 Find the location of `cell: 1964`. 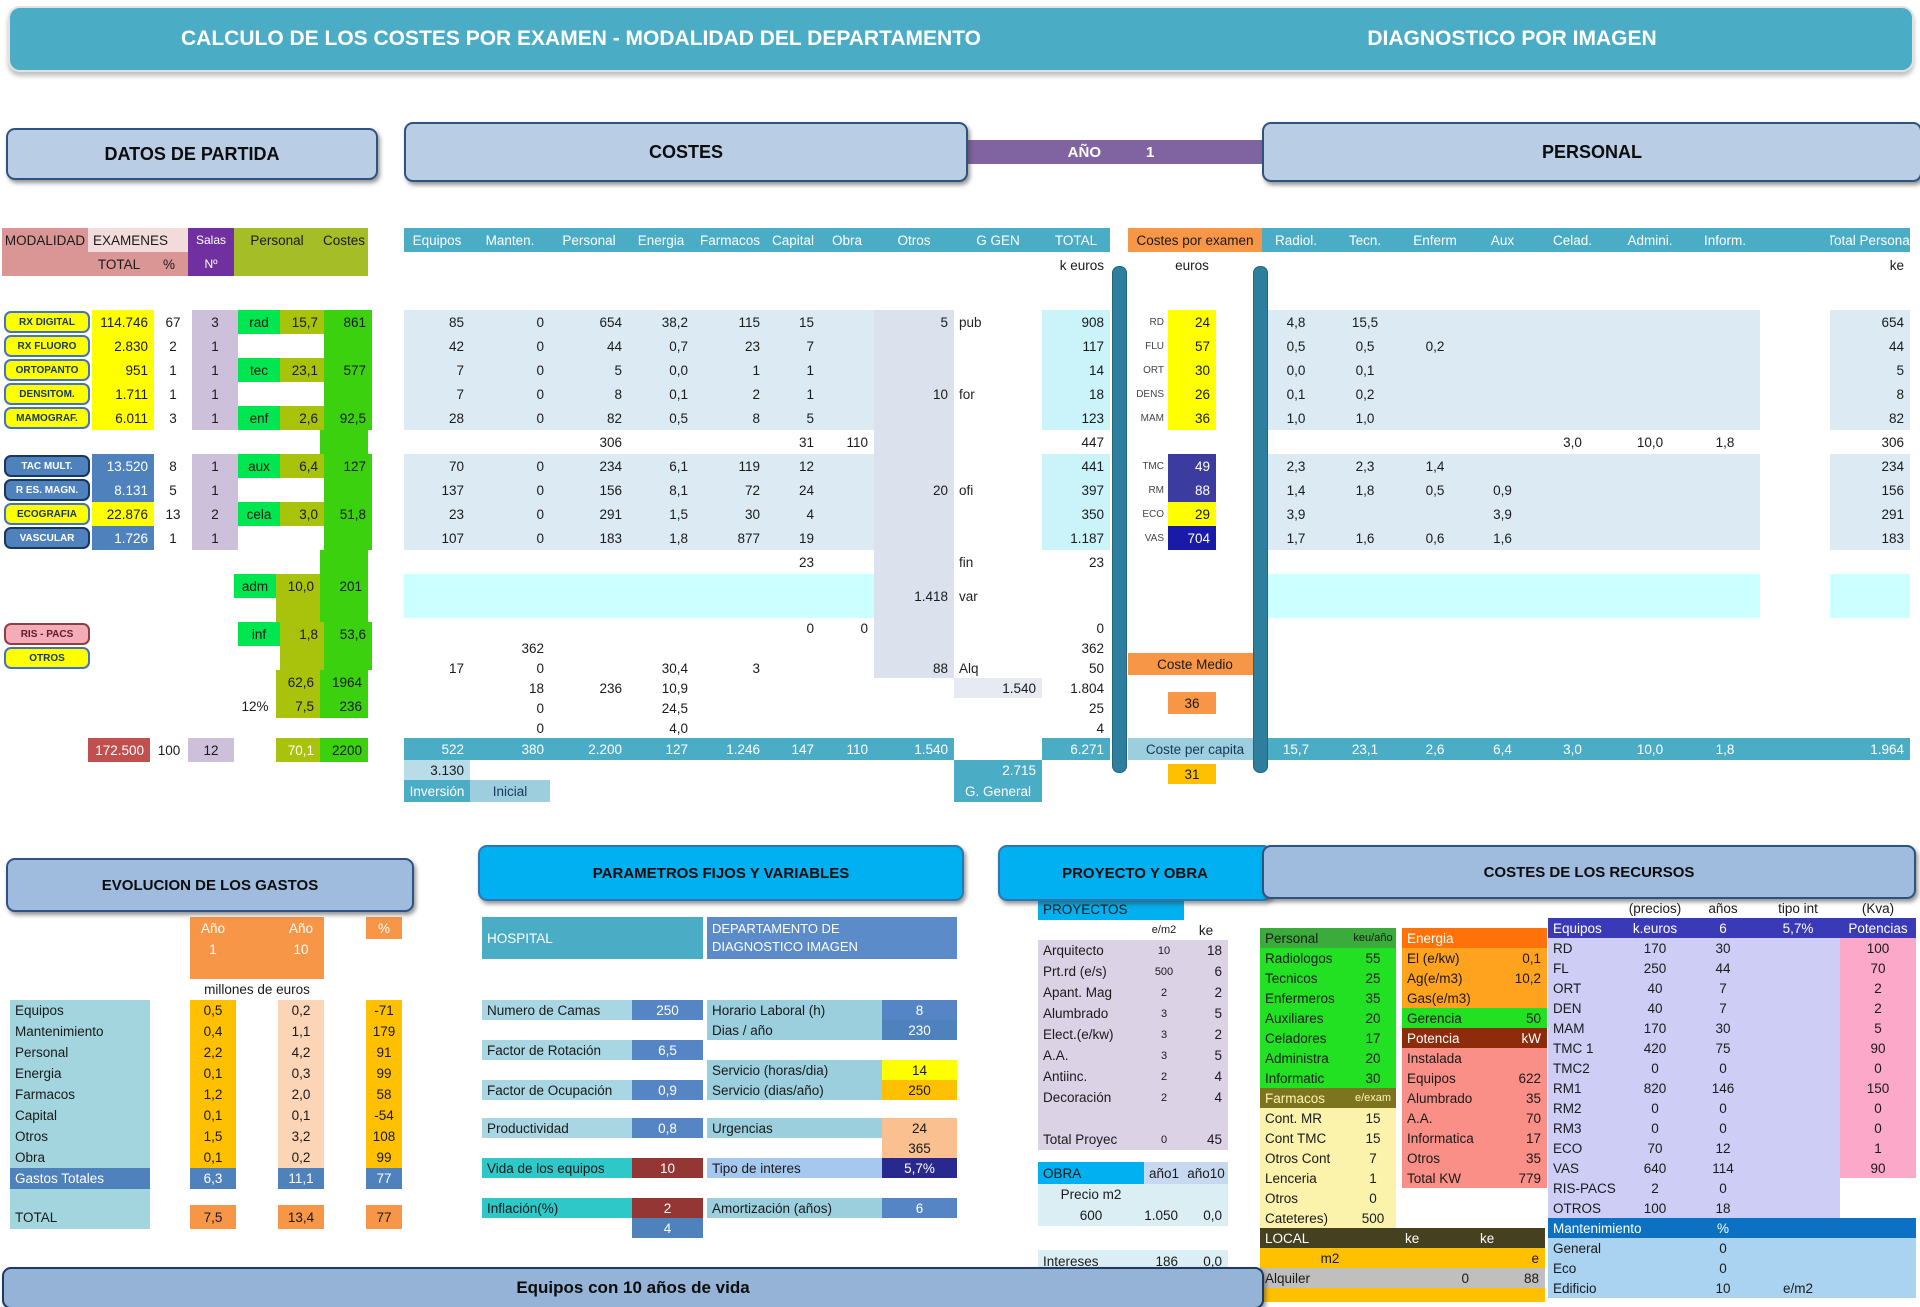

cell: 1964 is located at coordinates (344, 682).